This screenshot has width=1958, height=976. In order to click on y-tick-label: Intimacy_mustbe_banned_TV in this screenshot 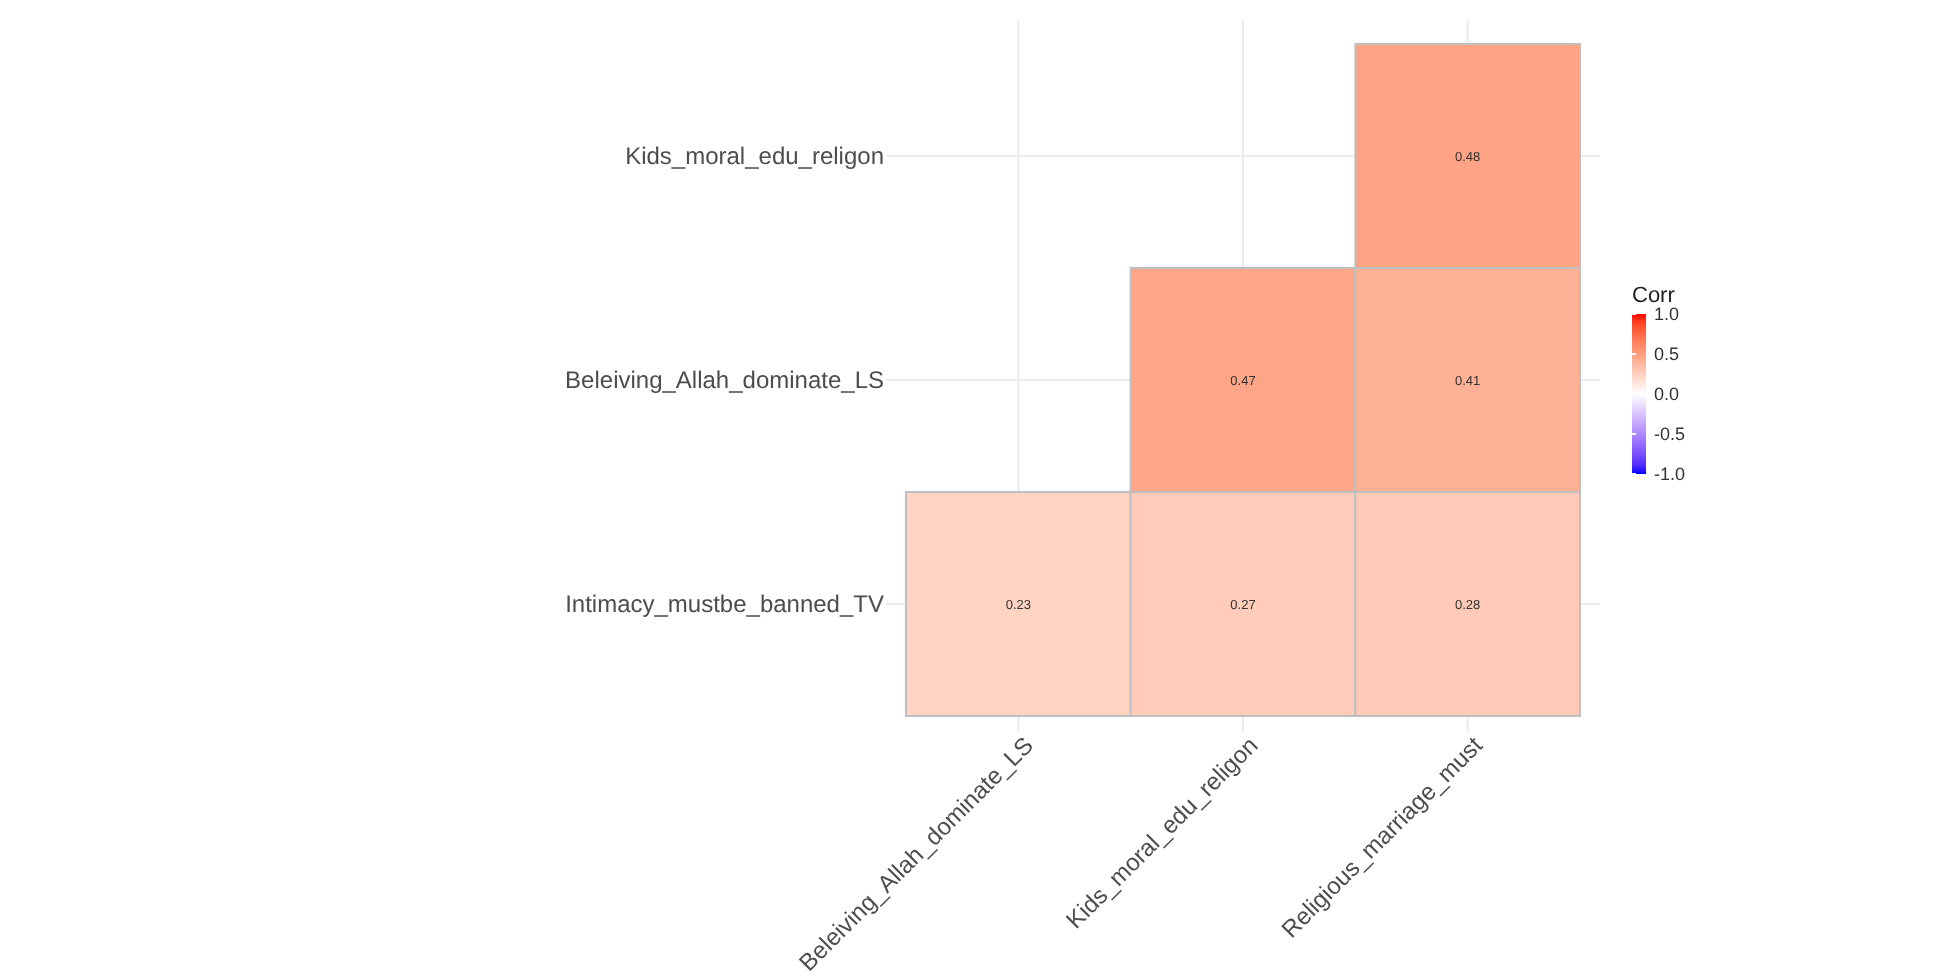, I will do `click(724, 603)`.